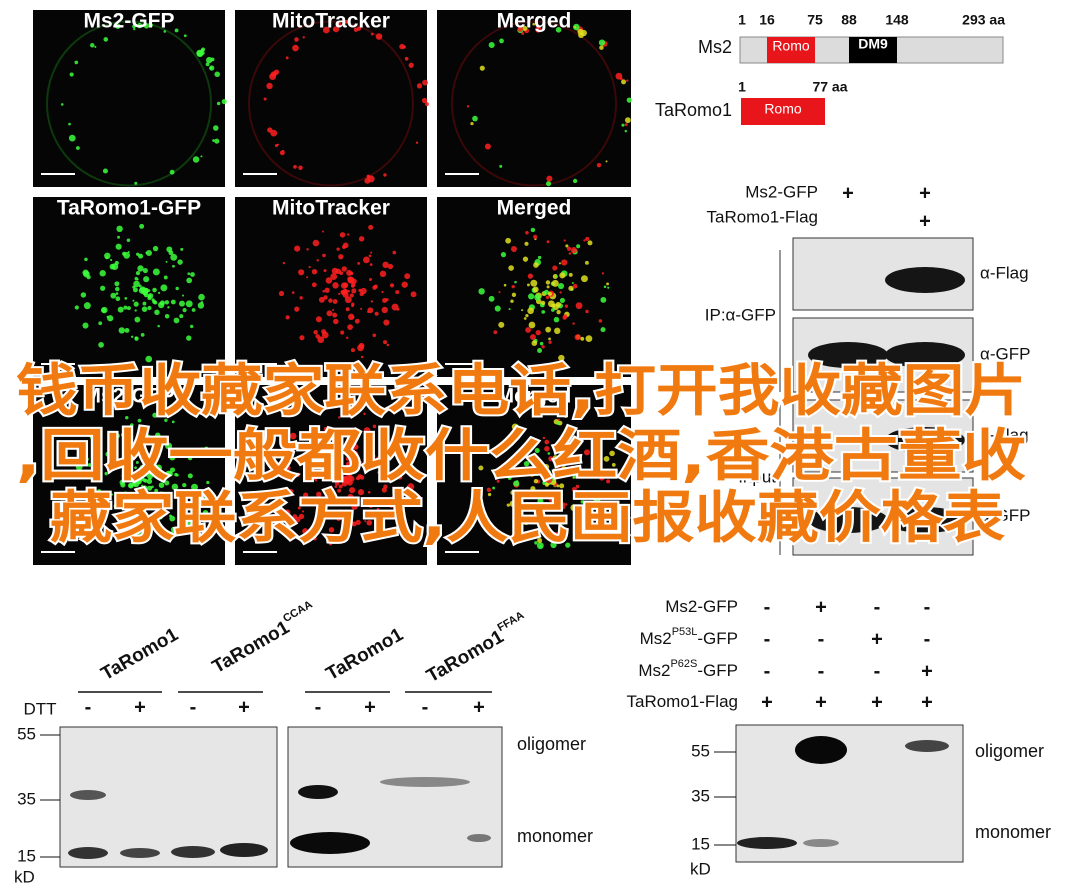  Describe the element at coordinates (527, 518) in the screenshot. I see `overlay-text: 藏家联系方式,人民画报收藏价格表` at that location.